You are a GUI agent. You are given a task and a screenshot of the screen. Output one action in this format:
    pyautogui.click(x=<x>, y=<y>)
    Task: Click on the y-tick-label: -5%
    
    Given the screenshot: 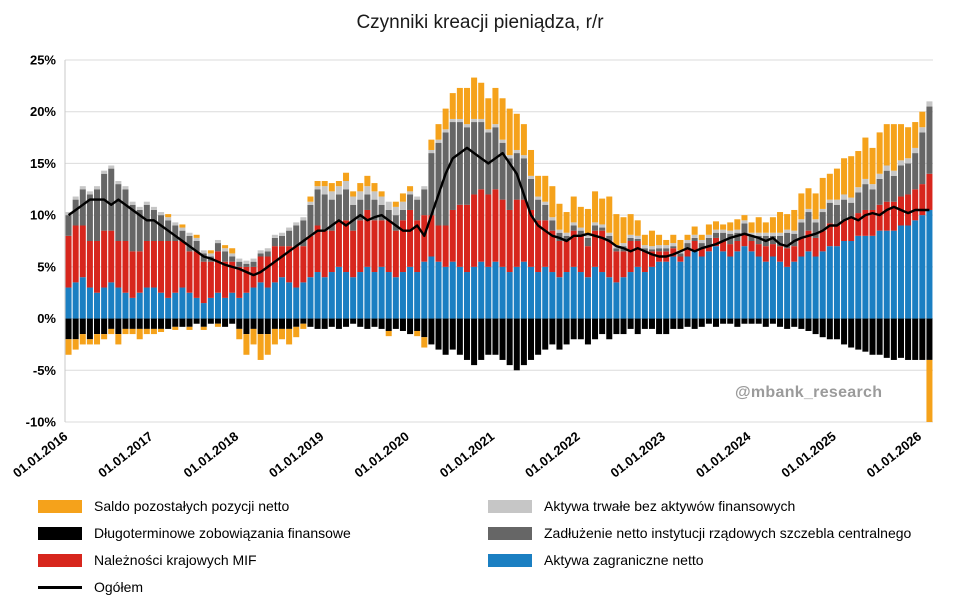 What is the action you would take?
    pyautogui.click(x=45, y=370)
    